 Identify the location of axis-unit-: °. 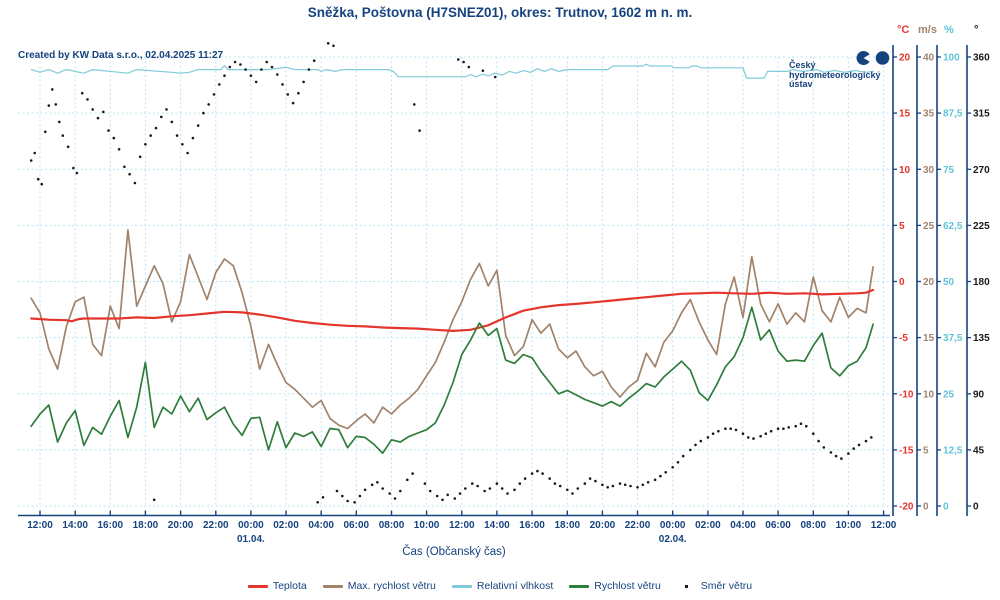
(976, 30).